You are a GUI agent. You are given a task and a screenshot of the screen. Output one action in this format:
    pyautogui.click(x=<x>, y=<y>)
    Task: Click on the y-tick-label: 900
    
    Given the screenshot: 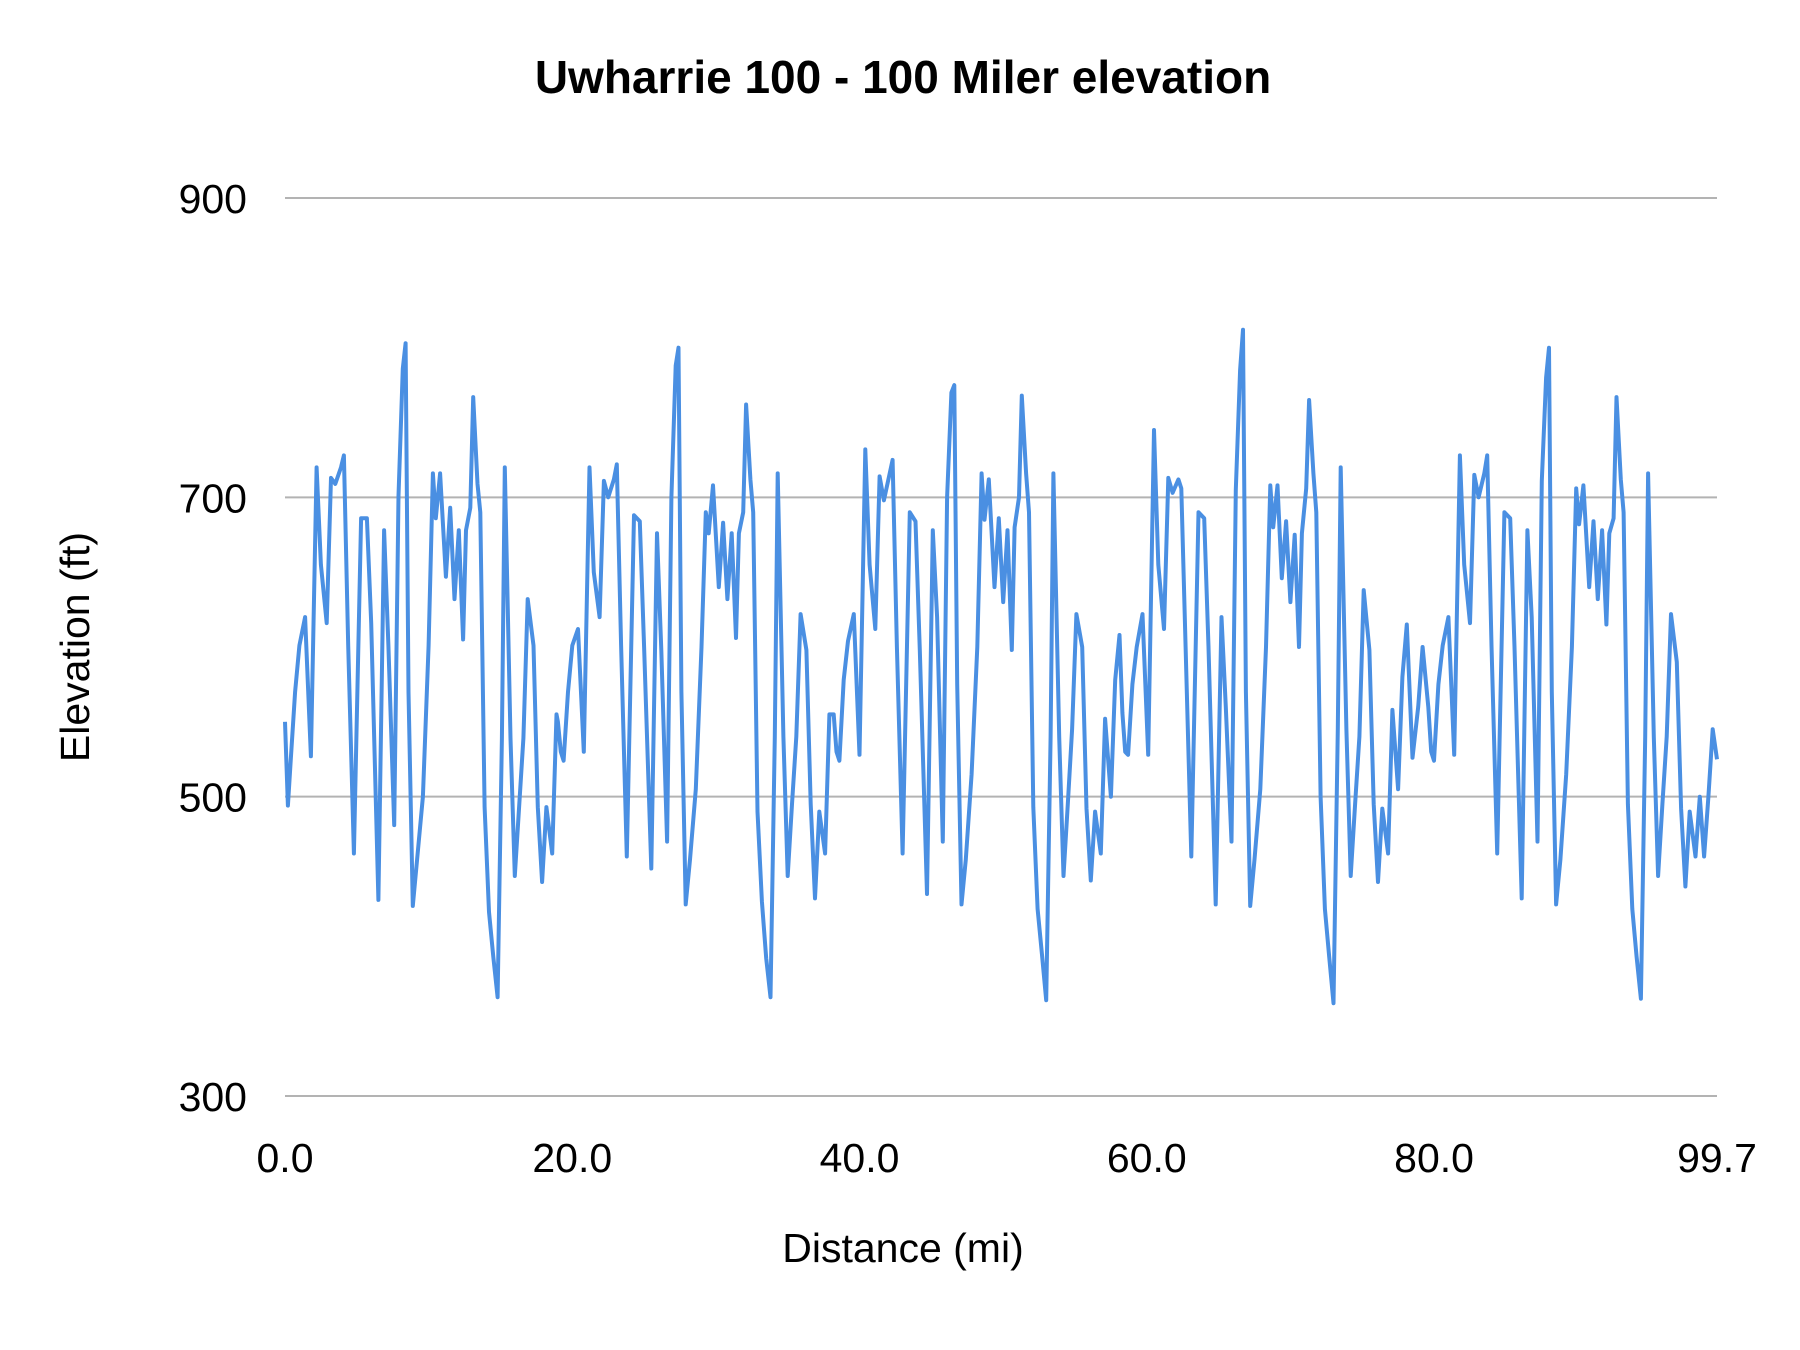 What is the action you would take?
    pyautogui.click(x=213, y=199)
    